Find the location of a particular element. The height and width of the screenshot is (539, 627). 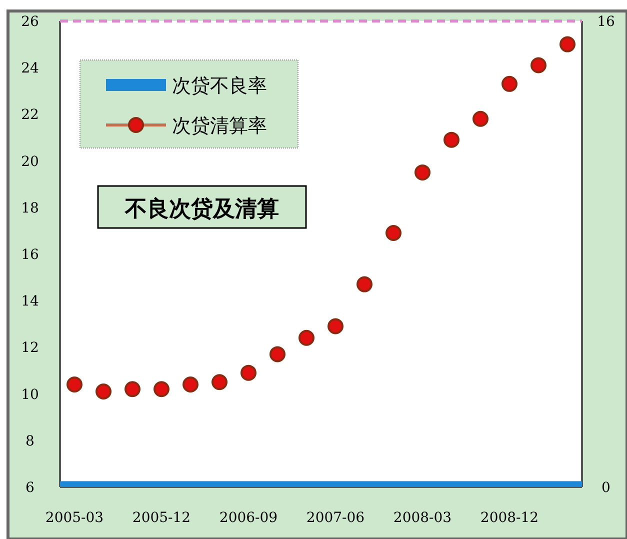

x-tick-label: 2008-03 is located at coordinates (422, 518).